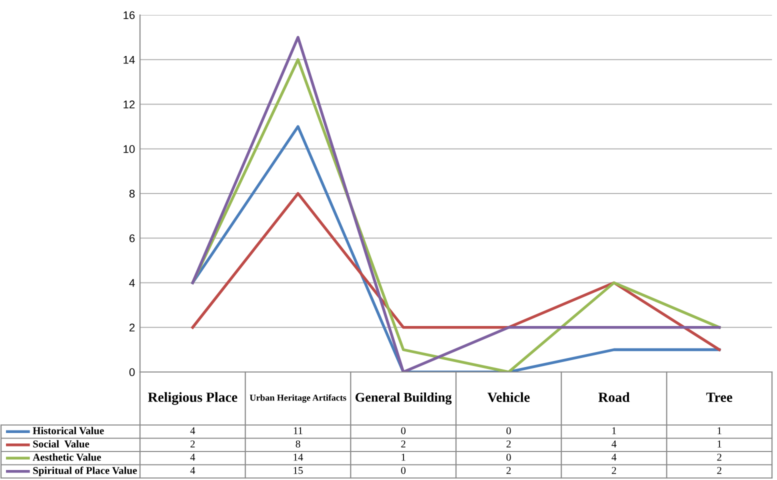 The width and height of the screenshot is (777, 480). I want to click on x-tick-label: Tree, so click(719, 397).